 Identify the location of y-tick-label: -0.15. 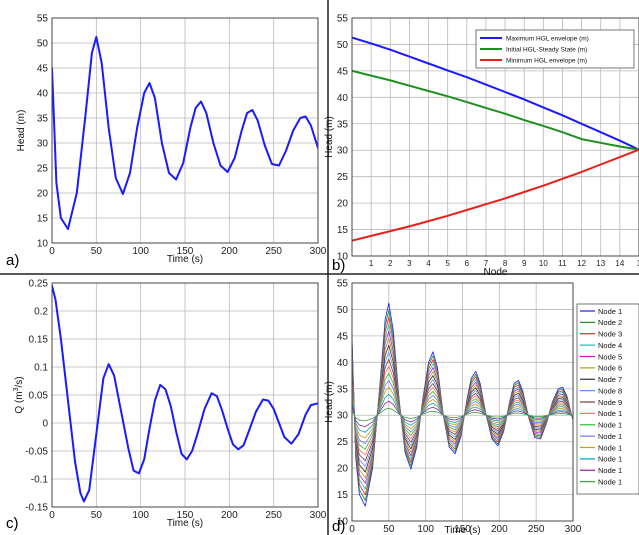
(36, 508).